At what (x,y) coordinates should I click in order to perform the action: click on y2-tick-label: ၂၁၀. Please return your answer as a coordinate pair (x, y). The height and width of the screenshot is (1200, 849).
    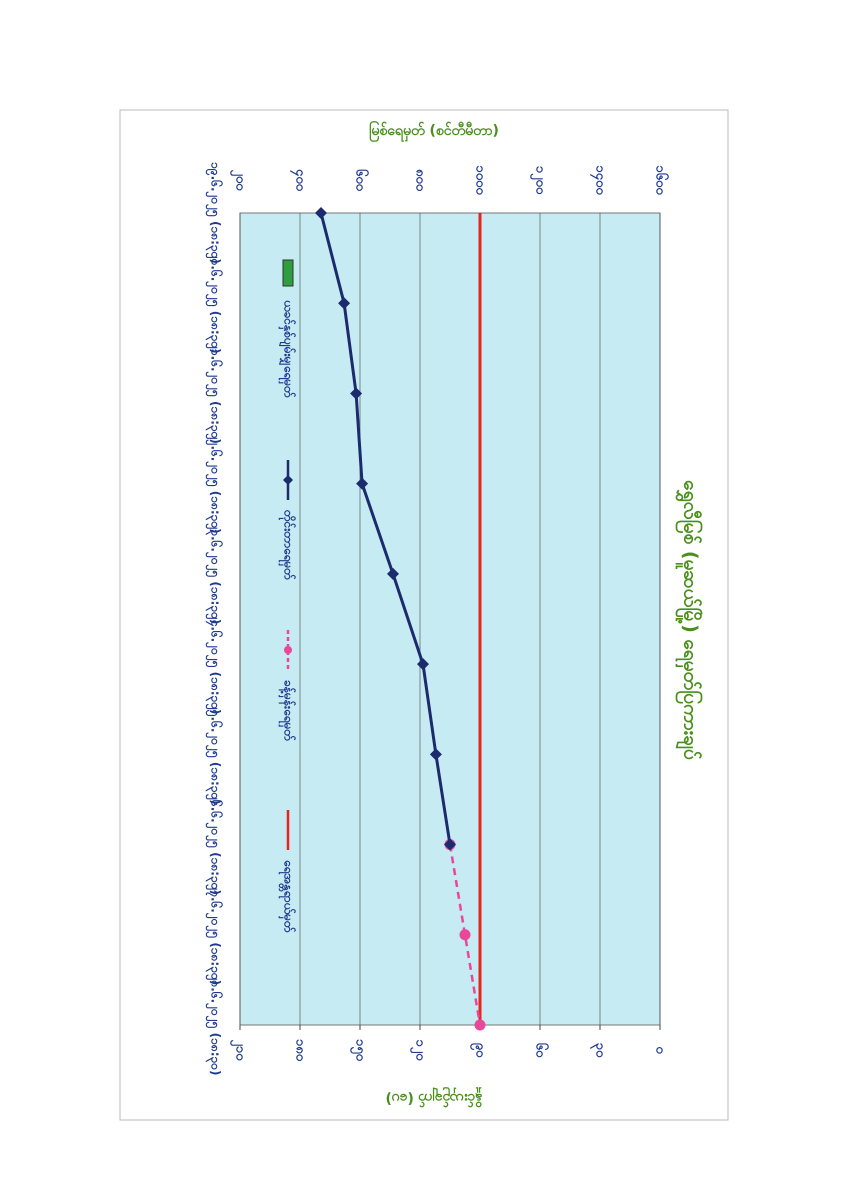
    Looking at the image, I should click on (239, 1050).